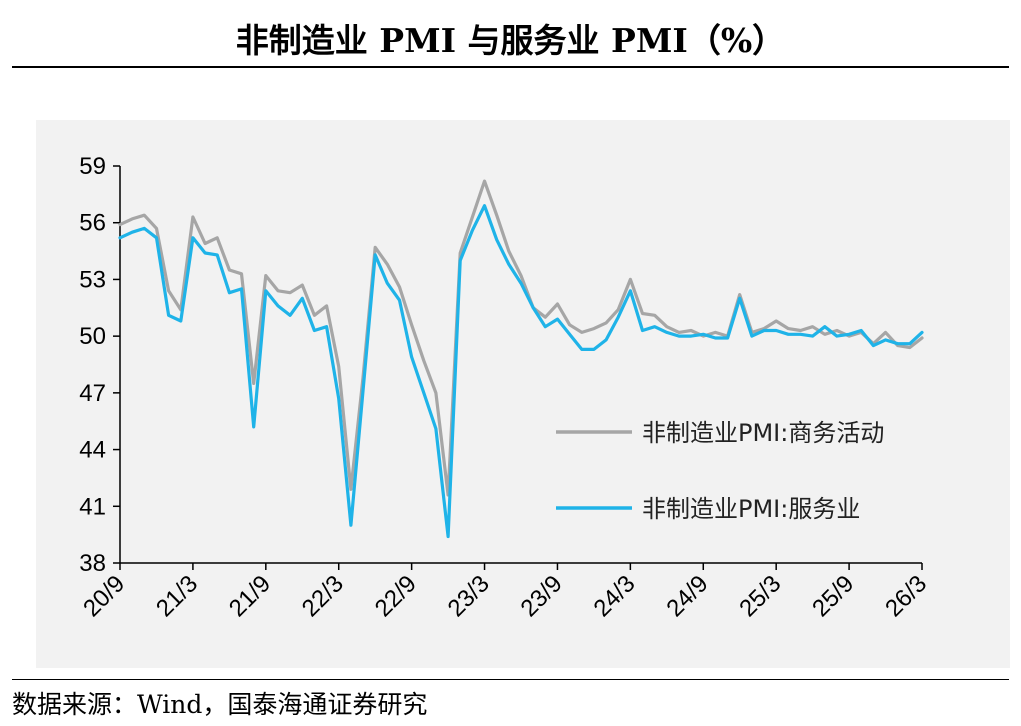 This screenshot has width=1021, height=726. What do you see at coordinates (92, 450) in the screenshot?
I see `y-tick-label: 44` at bounding box center [92, 450].